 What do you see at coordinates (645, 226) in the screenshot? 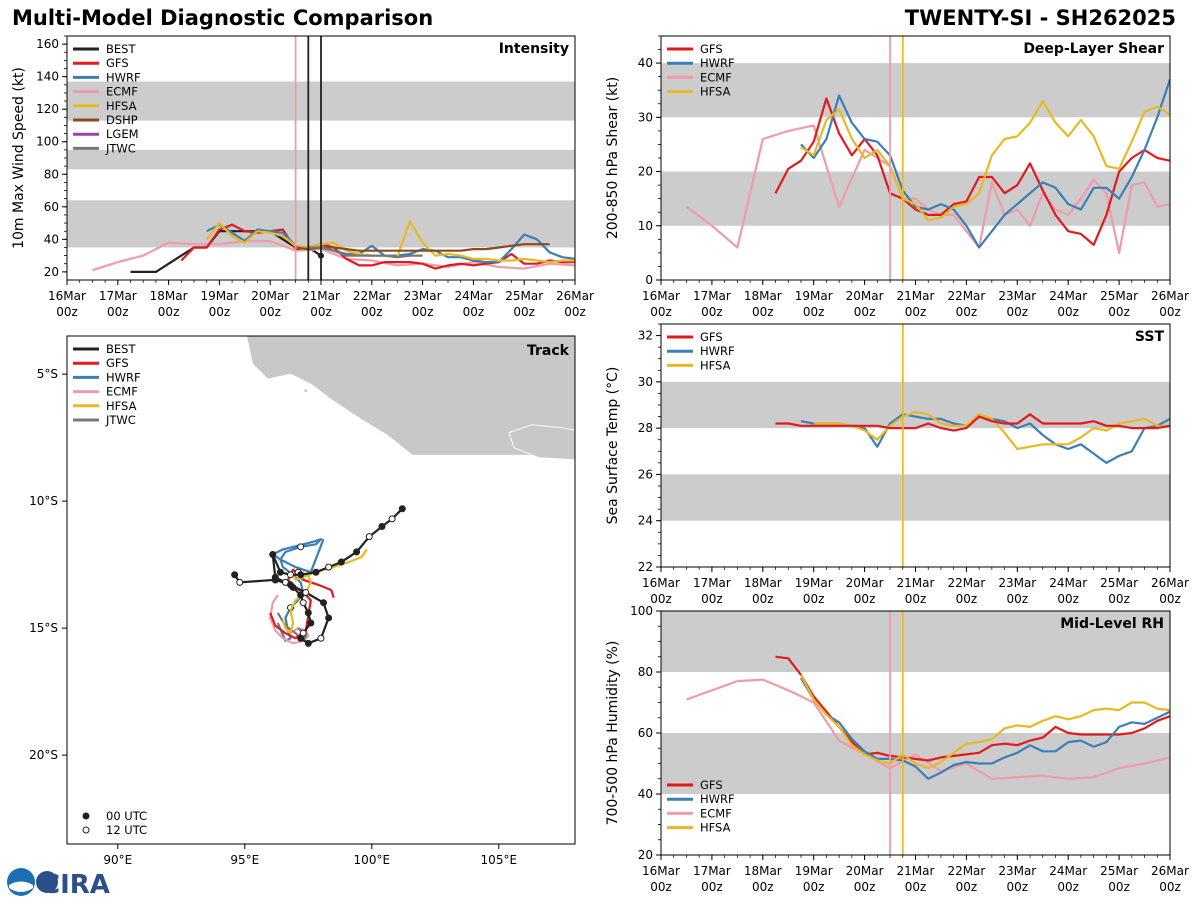
I see `y-tick-label: 10` at bounding box center [645, 226].